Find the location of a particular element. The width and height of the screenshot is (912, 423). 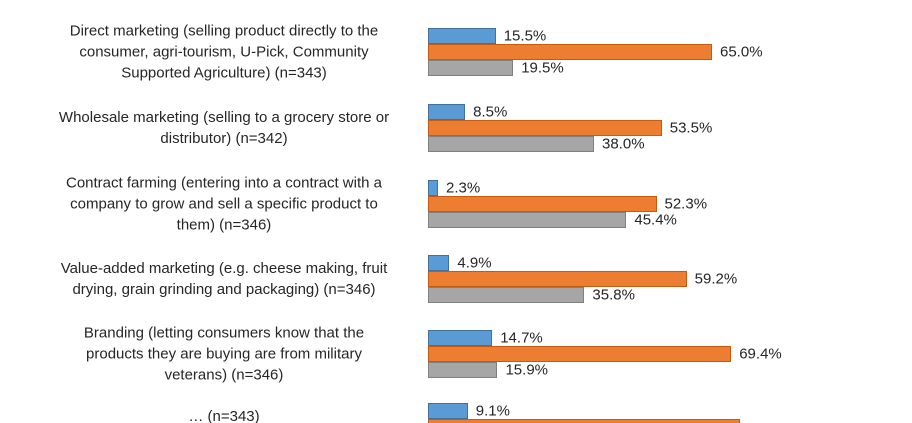

value-label: 9.1% is located at coordinates (492, 411).